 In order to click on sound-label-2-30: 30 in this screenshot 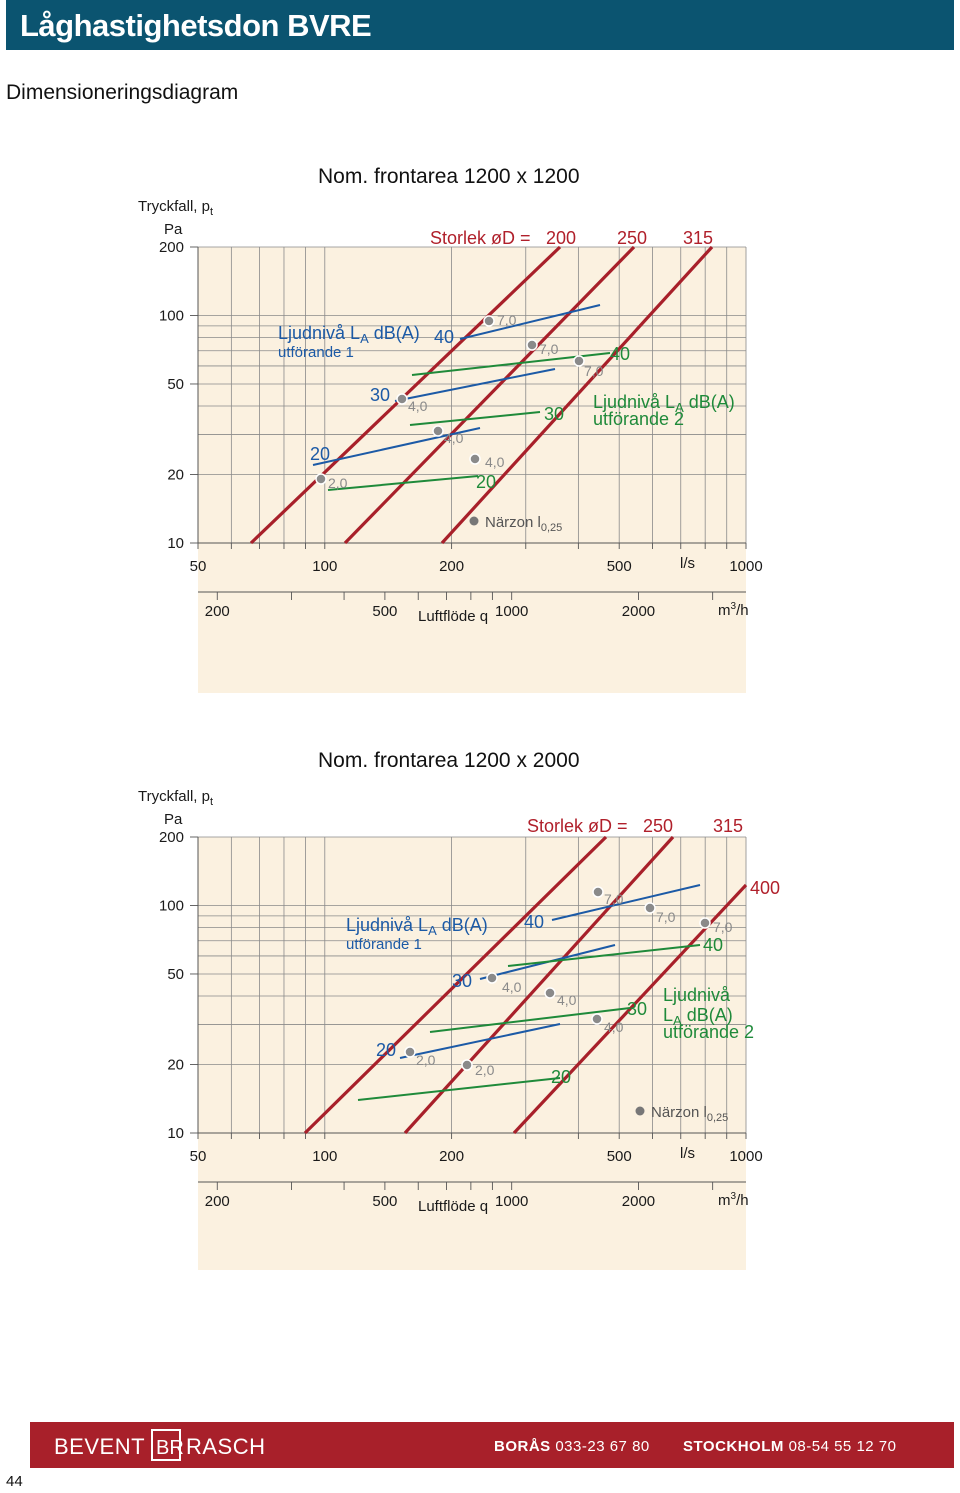, I will do `click(637, 1009)`.